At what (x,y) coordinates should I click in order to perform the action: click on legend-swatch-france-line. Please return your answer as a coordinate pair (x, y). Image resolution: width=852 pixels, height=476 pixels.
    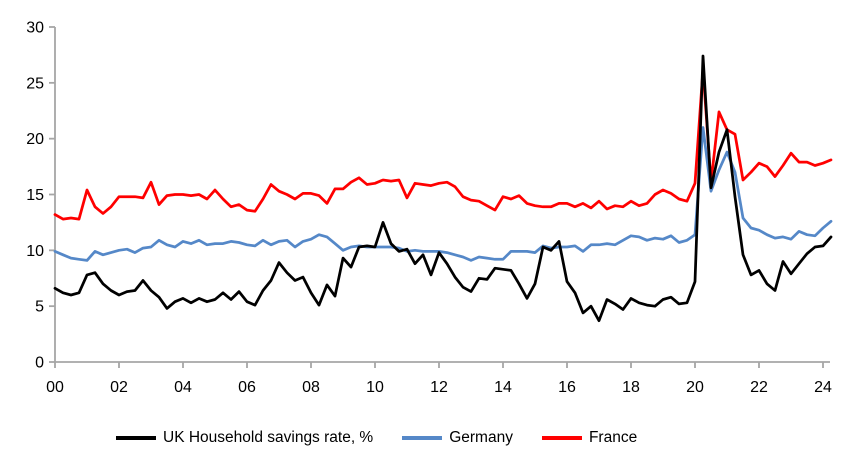
    Looking at the image, I should click on (561, 438).